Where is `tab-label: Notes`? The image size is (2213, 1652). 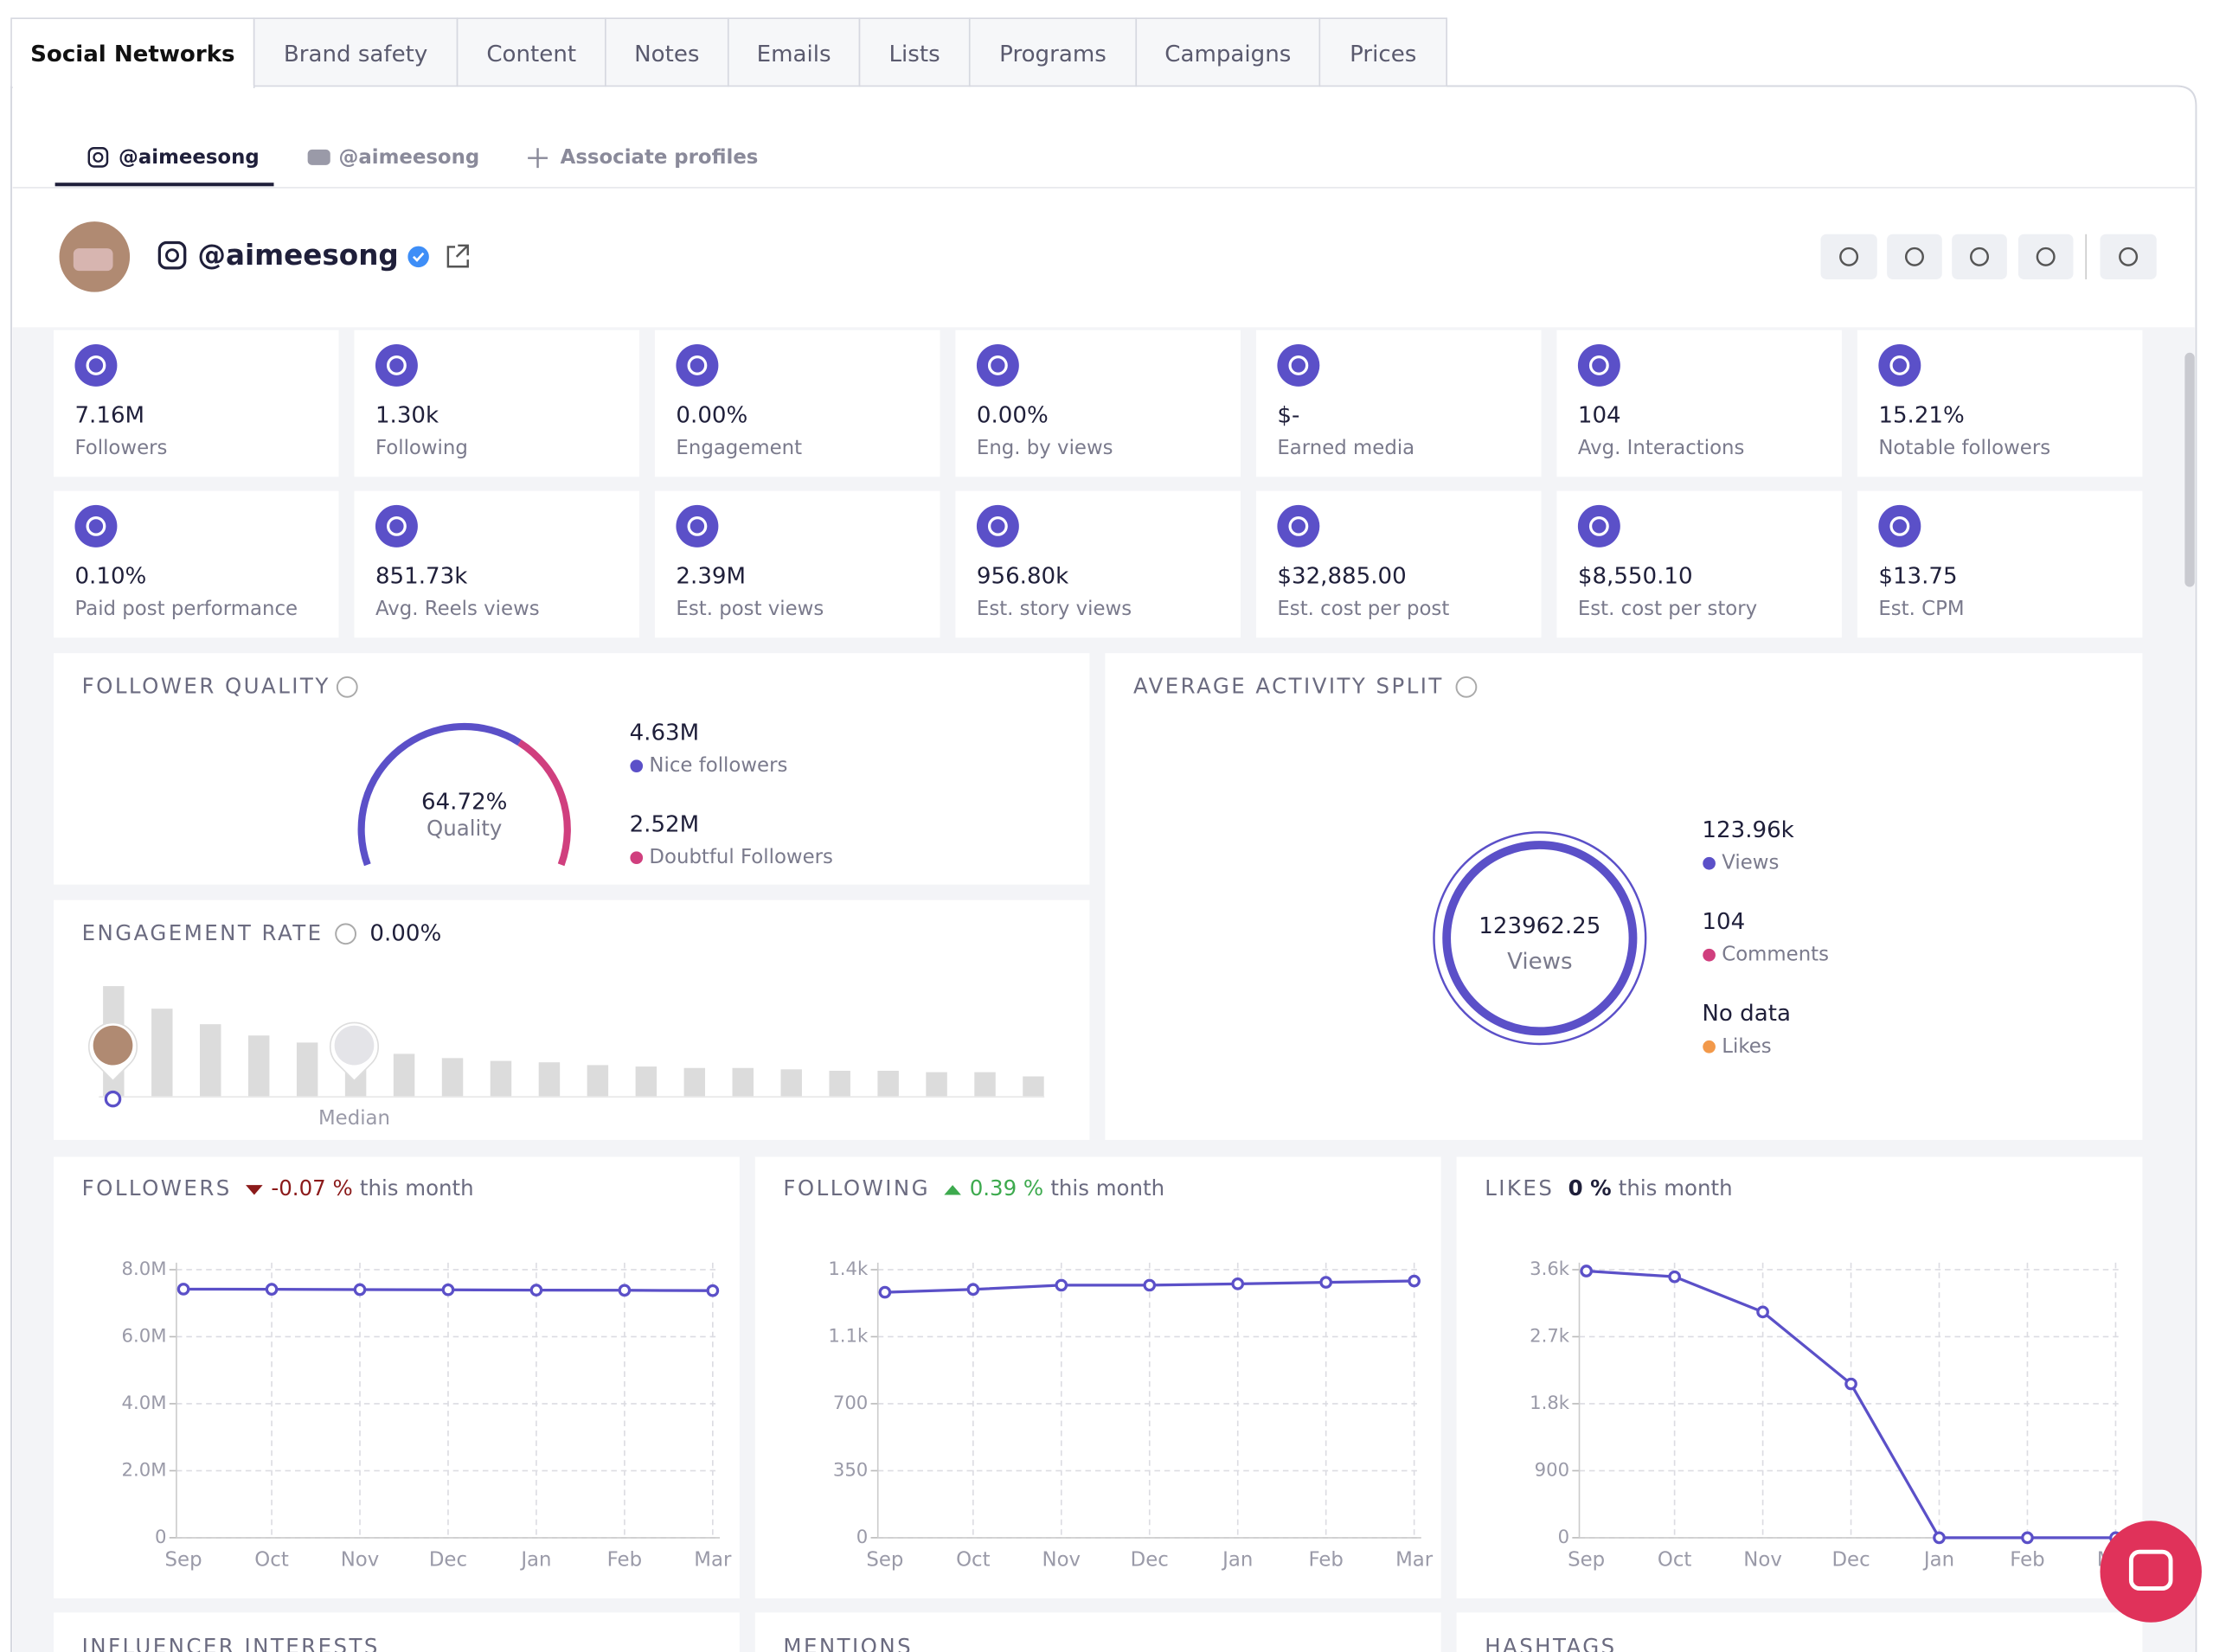 tab-label: Notes is located at coordinates (666, 54).